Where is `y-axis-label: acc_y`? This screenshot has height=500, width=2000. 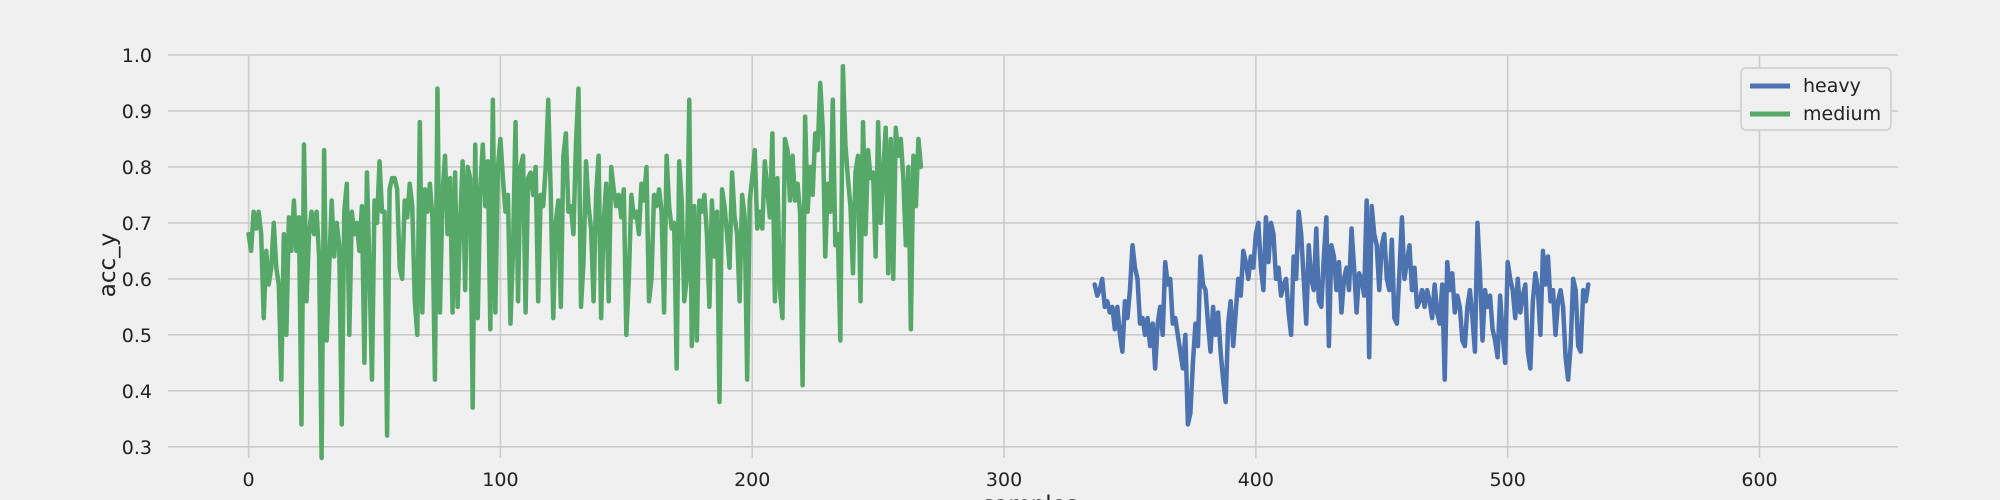
y-axis-label: acc_y is located at coordinates (108, 265).